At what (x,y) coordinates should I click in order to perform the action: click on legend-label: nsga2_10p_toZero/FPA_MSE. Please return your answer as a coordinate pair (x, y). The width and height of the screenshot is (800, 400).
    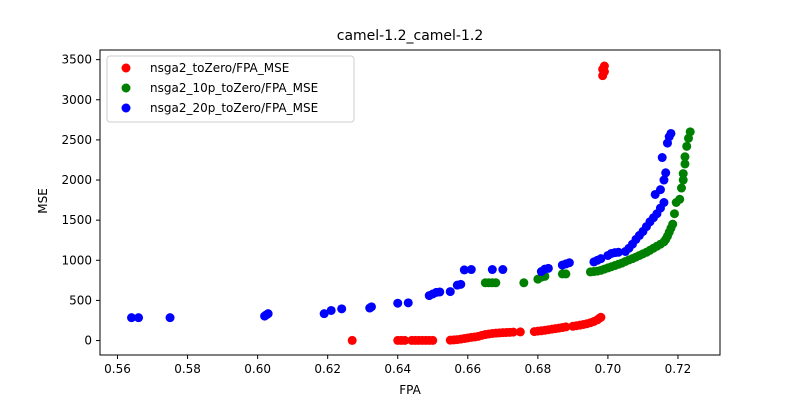
    Looking at the image, I should click on (234, 88).